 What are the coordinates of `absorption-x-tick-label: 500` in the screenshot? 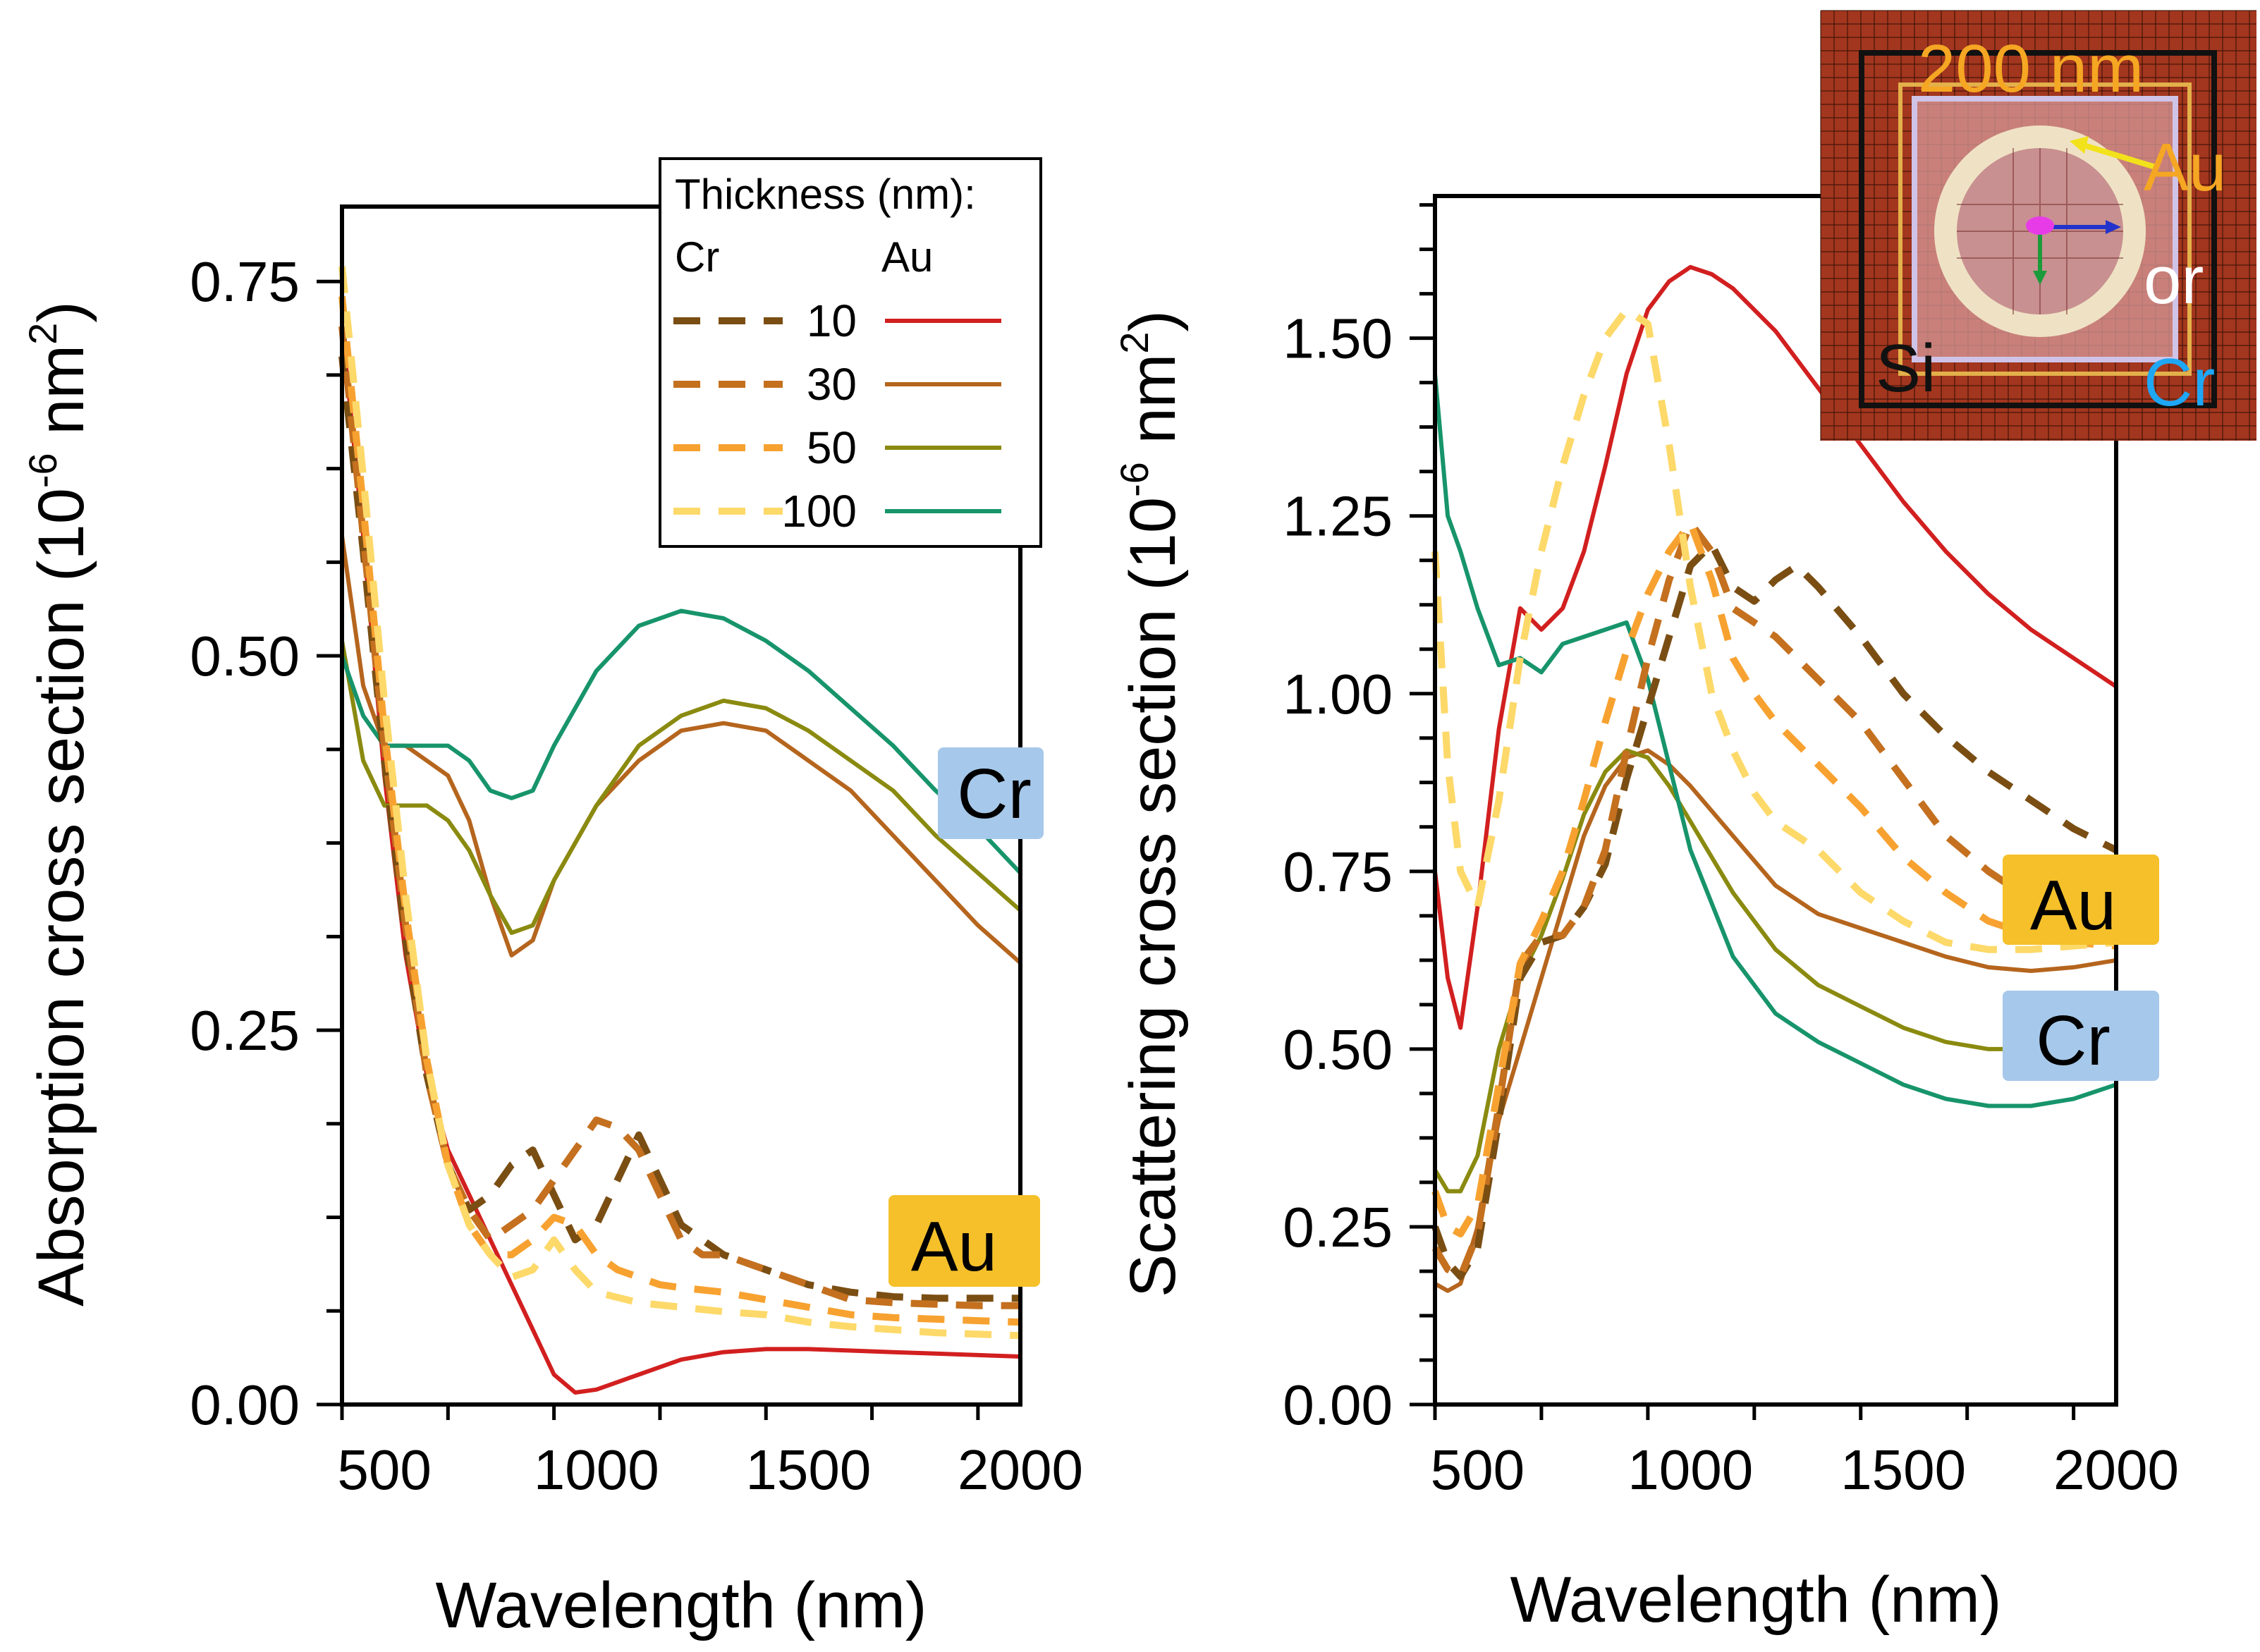 It's located at (384, 1470).